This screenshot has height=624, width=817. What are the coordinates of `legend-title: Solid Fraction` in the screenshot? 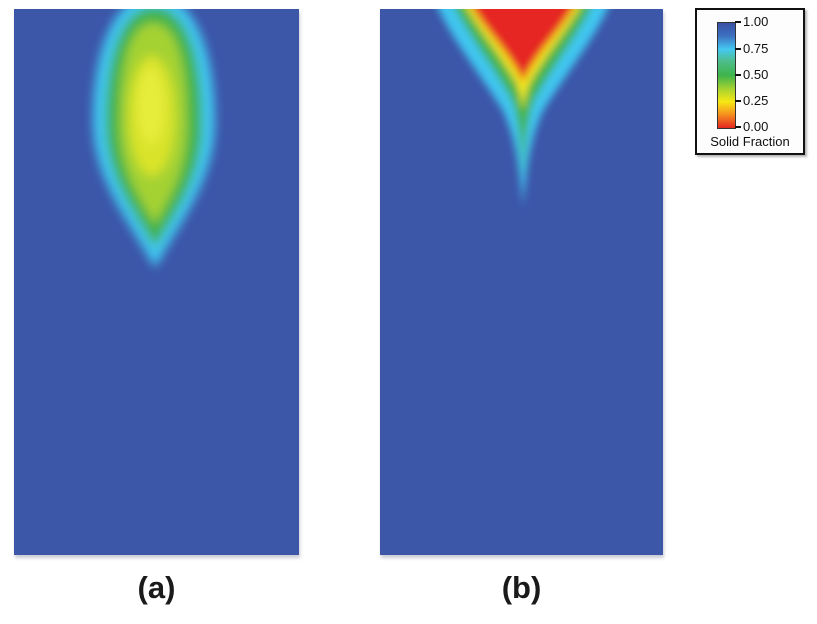 It's located at (750, 141).